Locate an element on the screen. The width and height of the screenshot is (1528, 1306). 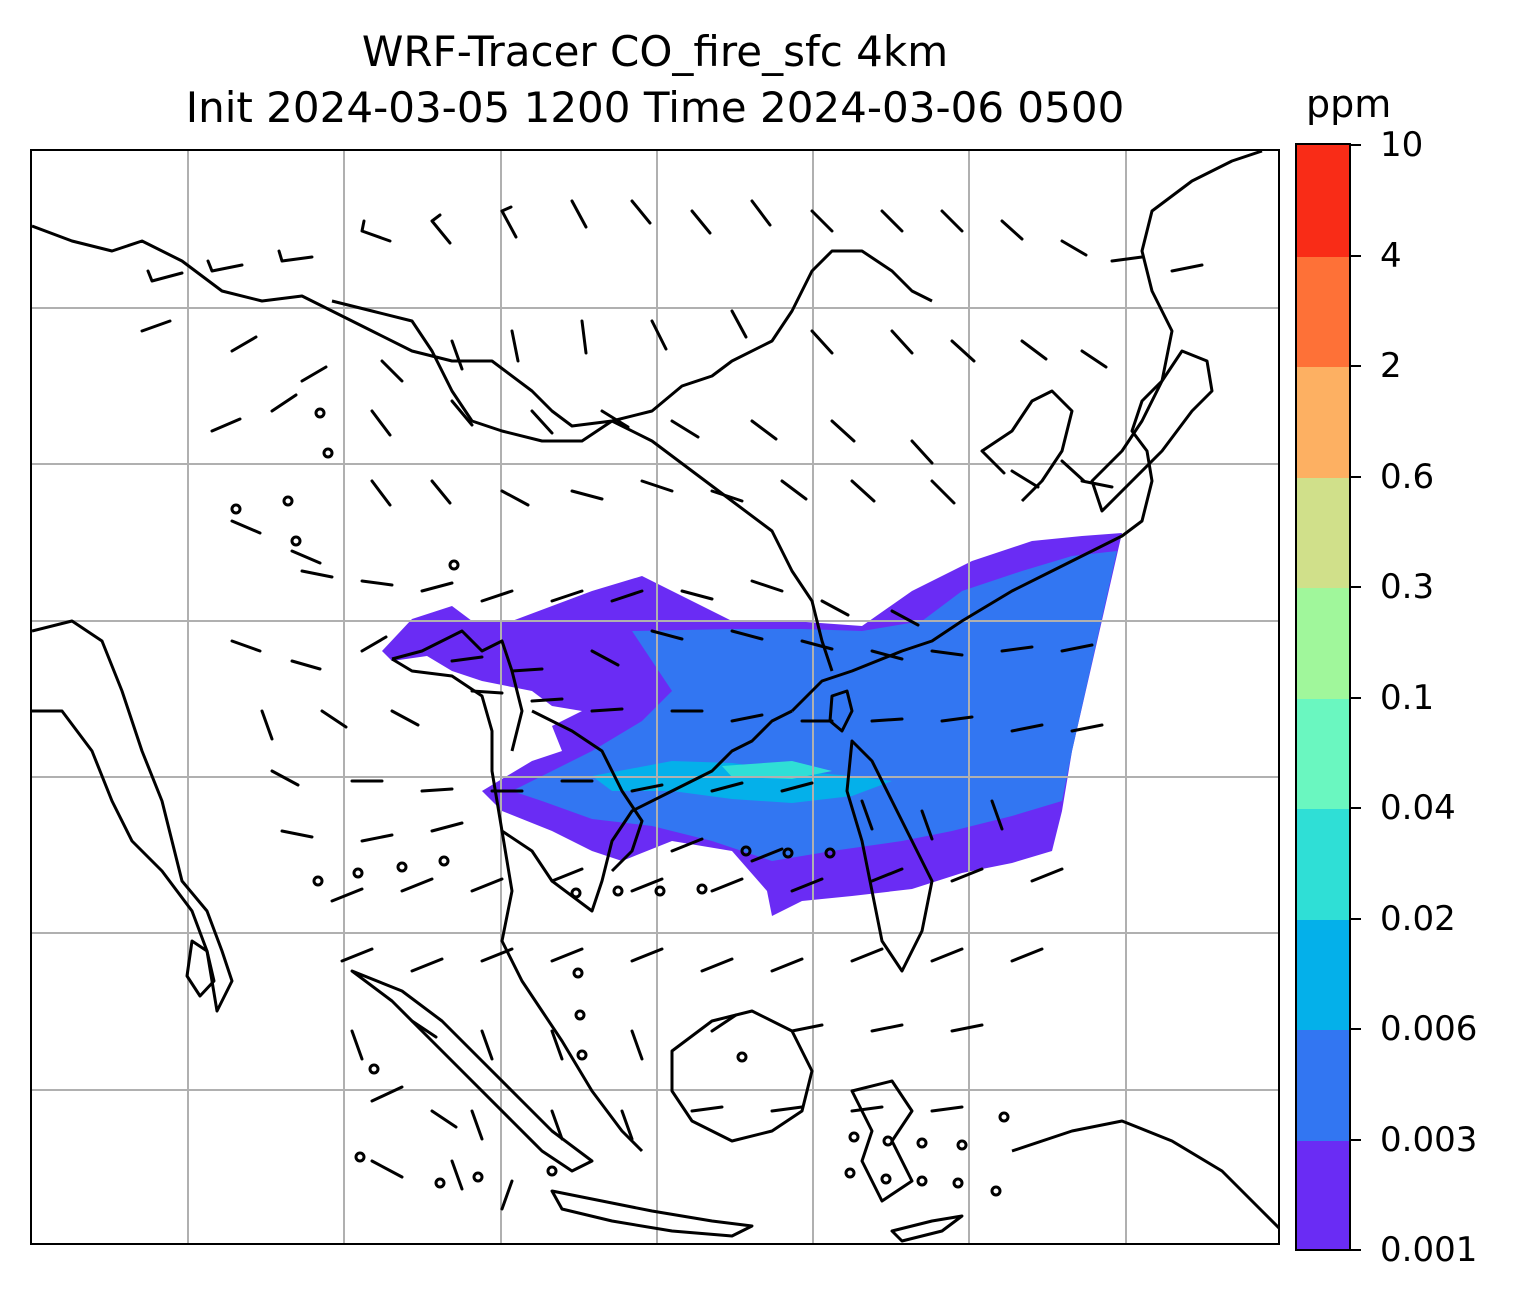
border-himalaya is located at coordinates (482, 326).